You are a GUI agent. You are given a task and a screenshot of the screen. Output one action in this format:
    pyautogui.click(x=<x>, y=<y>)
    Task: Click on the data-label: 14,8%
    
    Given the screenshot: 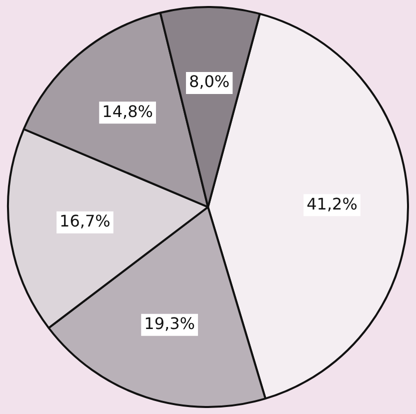 What is the action you would take?
    pyautogui.click(x=127, y=111)
    